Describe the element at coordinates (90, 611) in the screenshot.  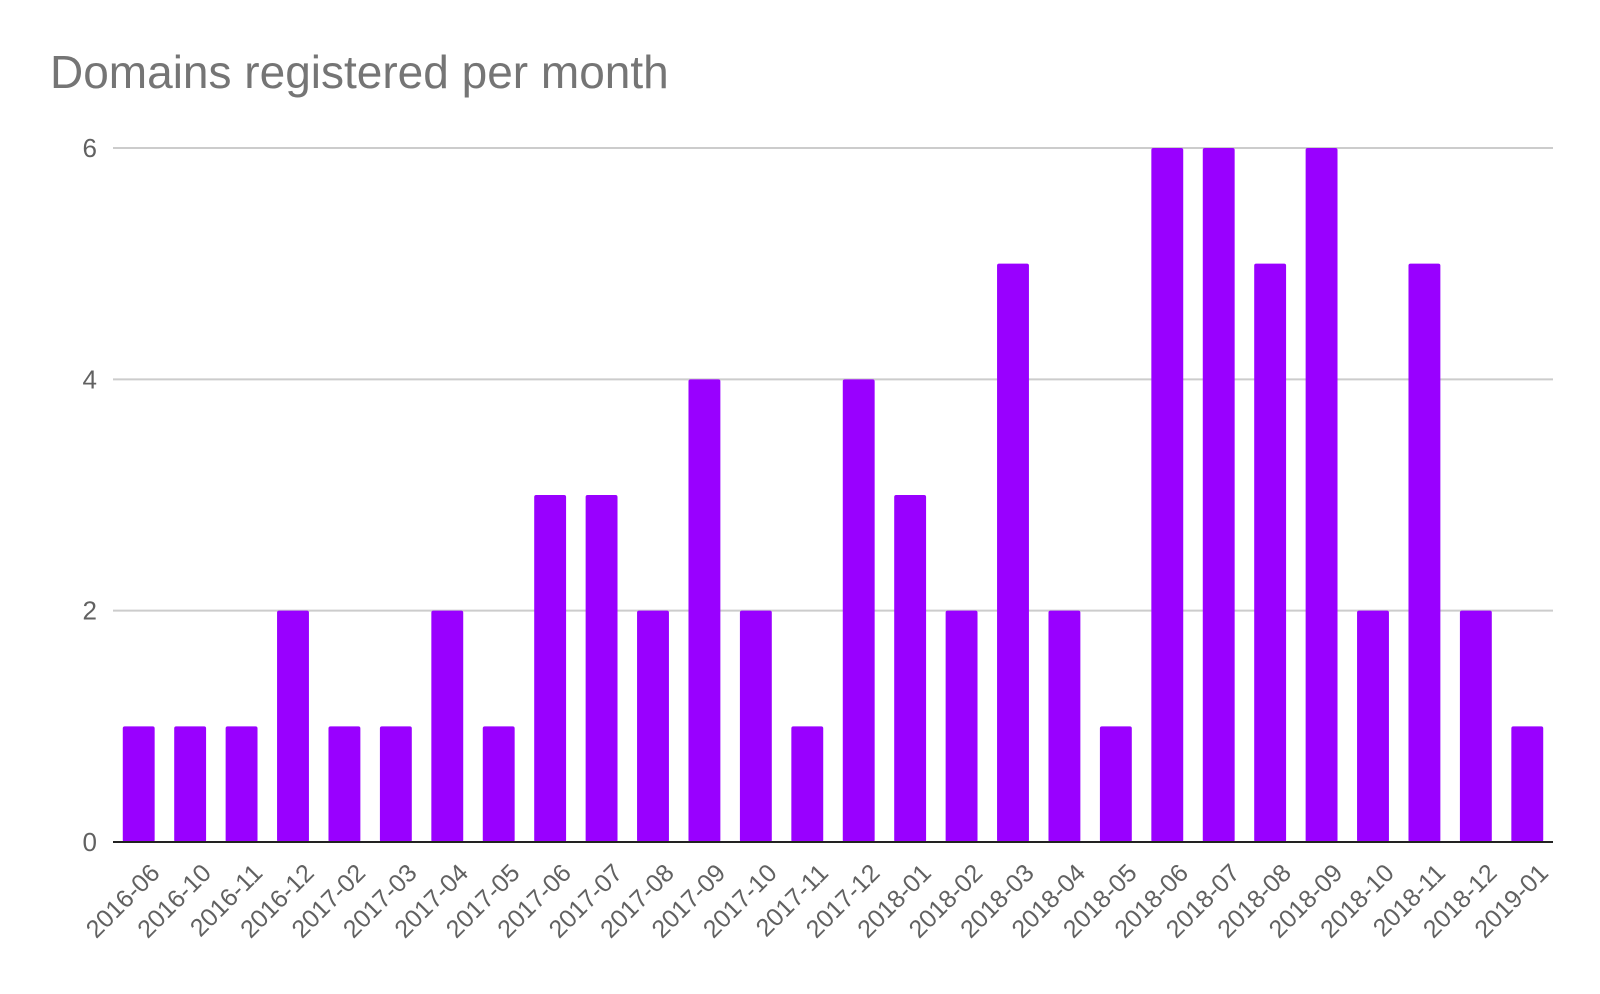
I see `y-tick-label-2: 2` at that location.